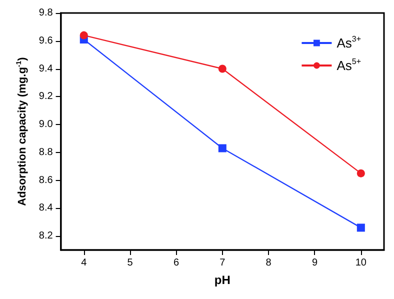  What do you see at coordinates (84, 263) in the screenshot?
I see `x-tick-label: 4` at bounding box center [84, 263].